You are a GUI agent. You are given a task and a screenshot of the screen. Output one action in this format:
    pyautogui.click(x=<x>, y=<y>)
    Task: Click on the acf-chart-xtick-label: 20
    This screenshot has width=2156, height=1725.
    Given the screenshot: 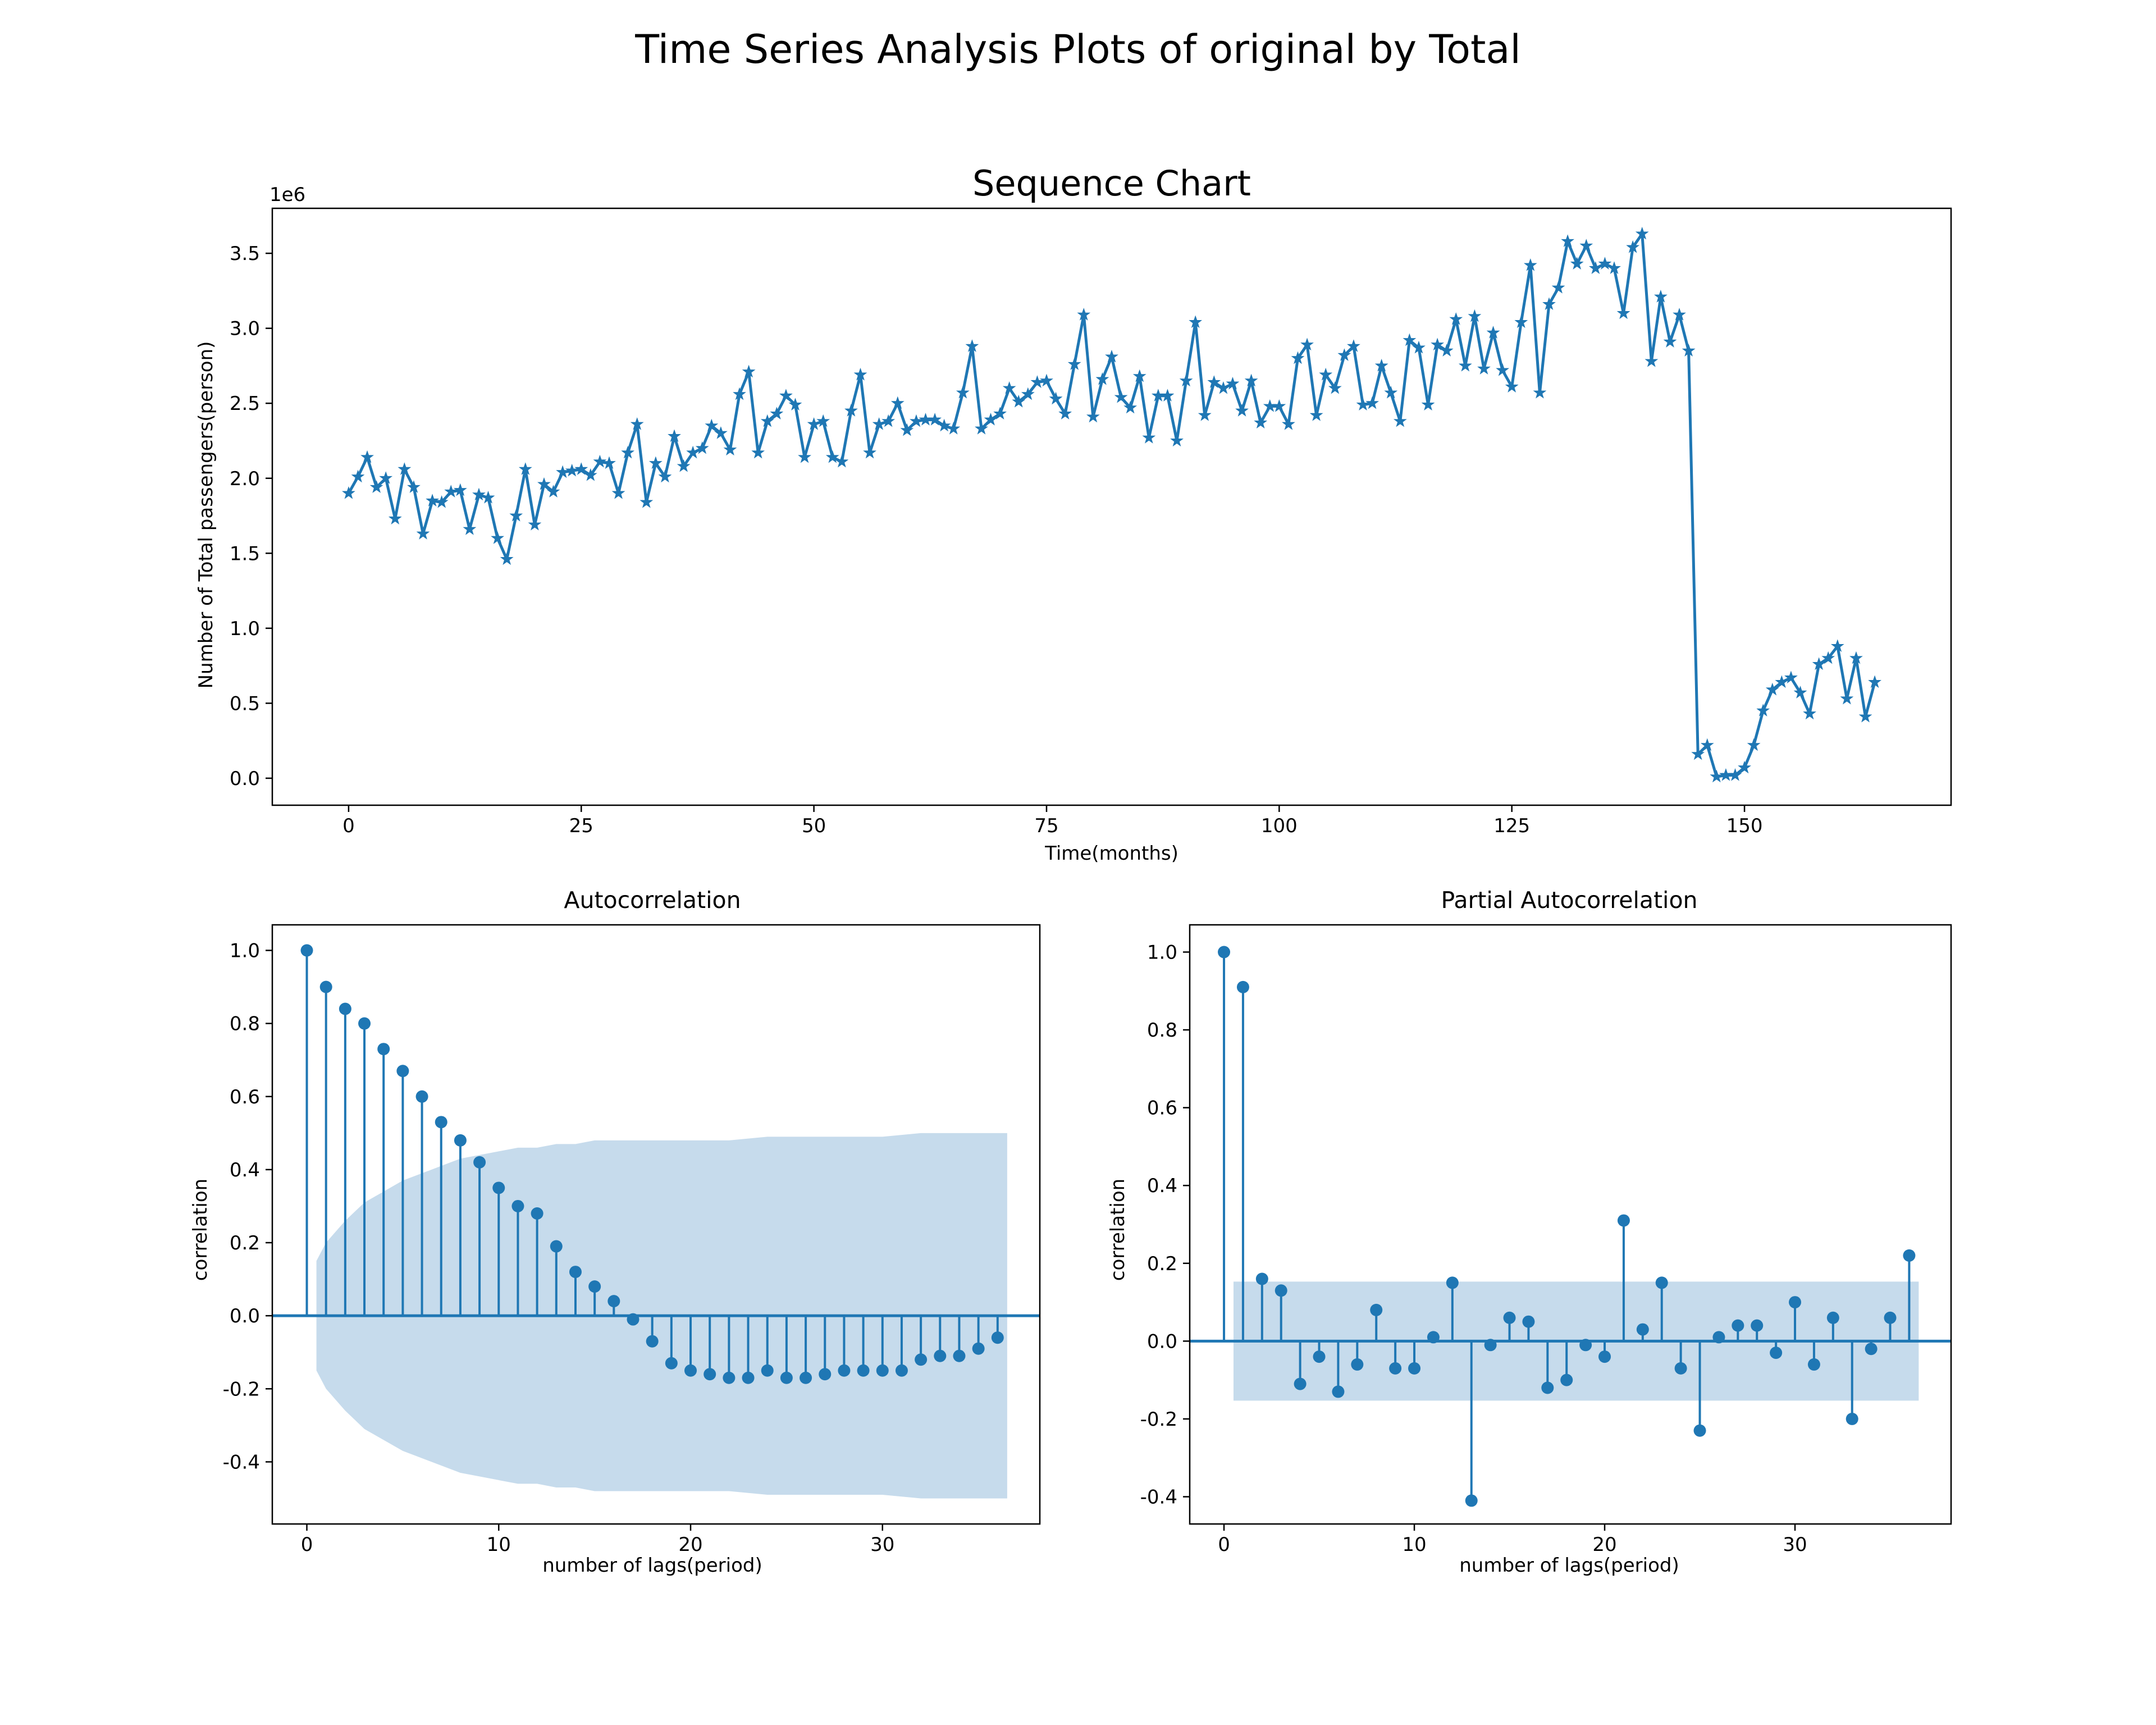 What is the action you would take?
    pyautogui.click(x=690, y=1545)
    